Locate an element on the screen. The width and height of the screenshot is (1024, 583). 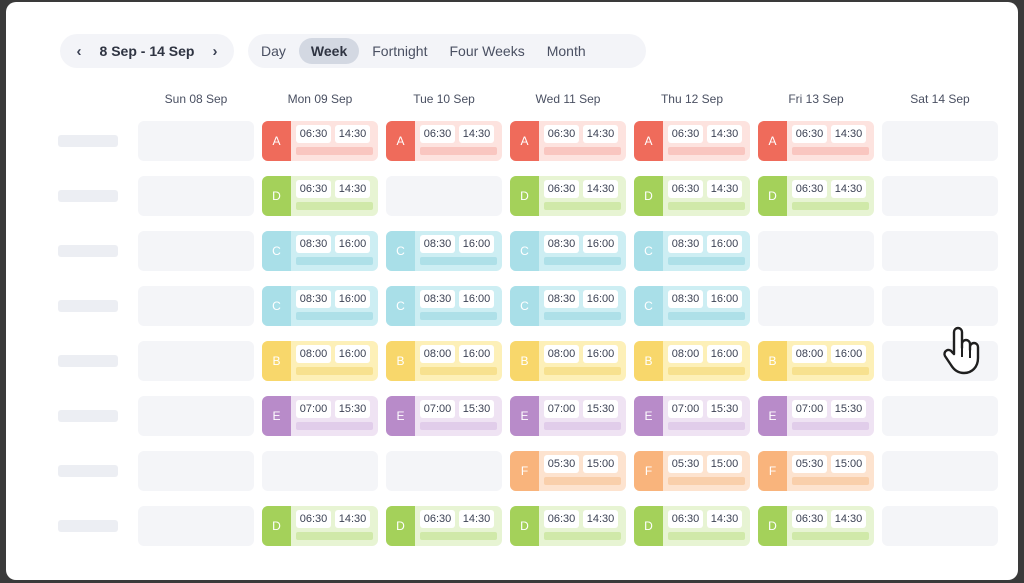
shift-details: 08:00 16:00 is located at coordinates (582, 361).